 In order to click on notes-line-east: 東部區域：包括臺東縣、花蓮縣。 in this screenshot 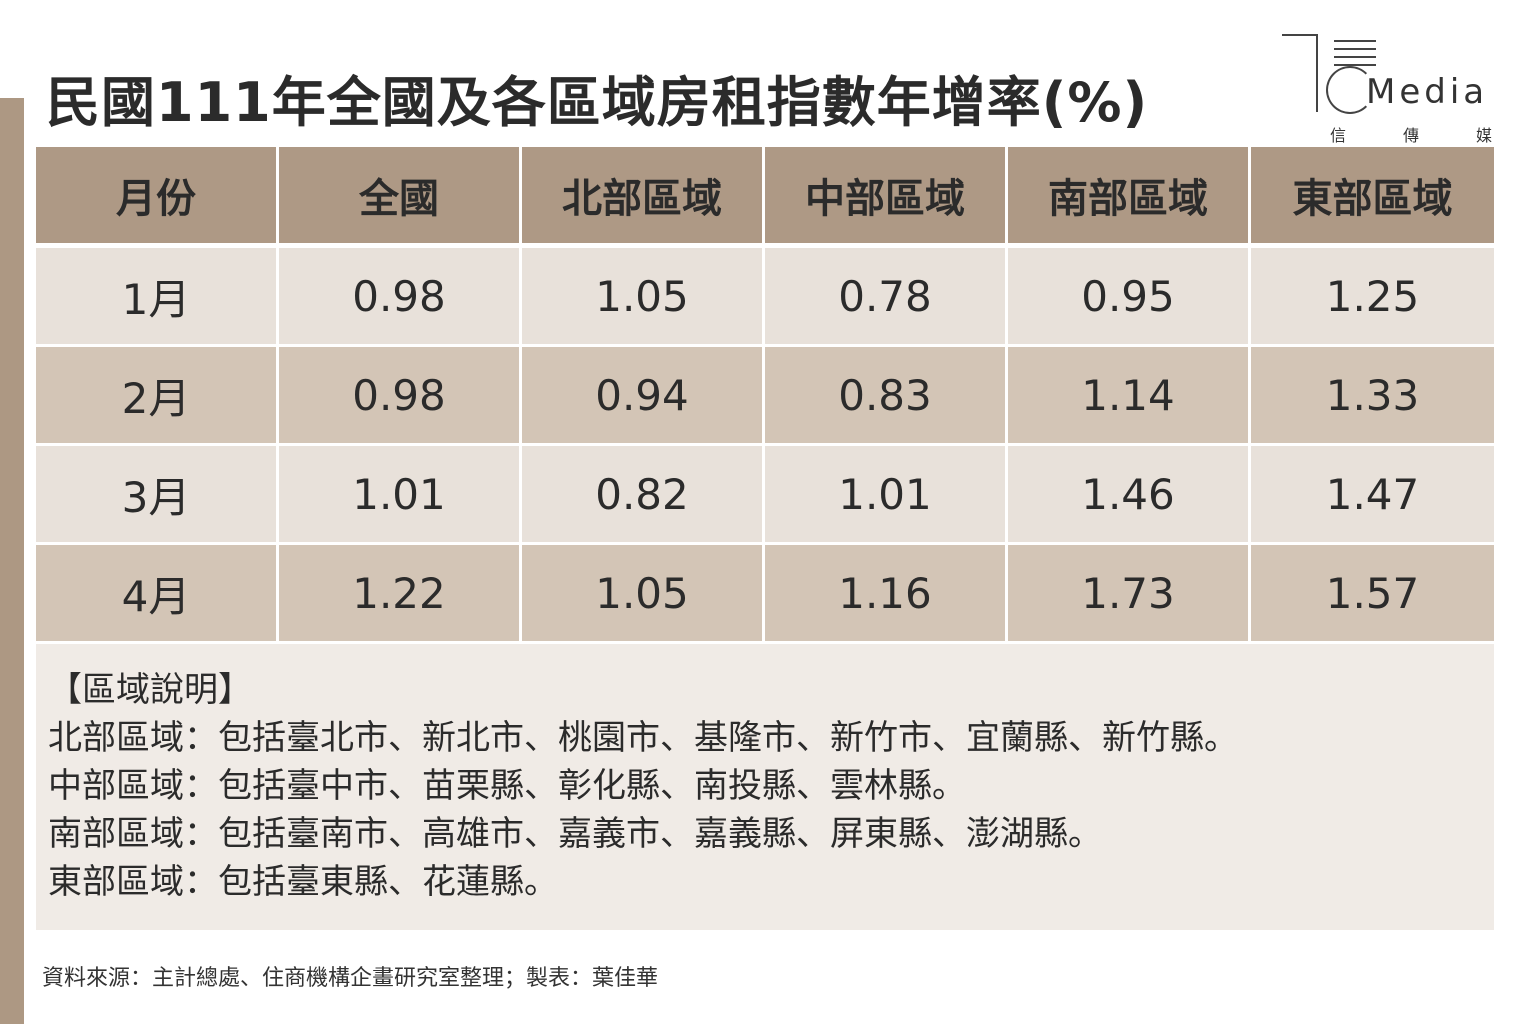, I will do `click(303, 882)`.